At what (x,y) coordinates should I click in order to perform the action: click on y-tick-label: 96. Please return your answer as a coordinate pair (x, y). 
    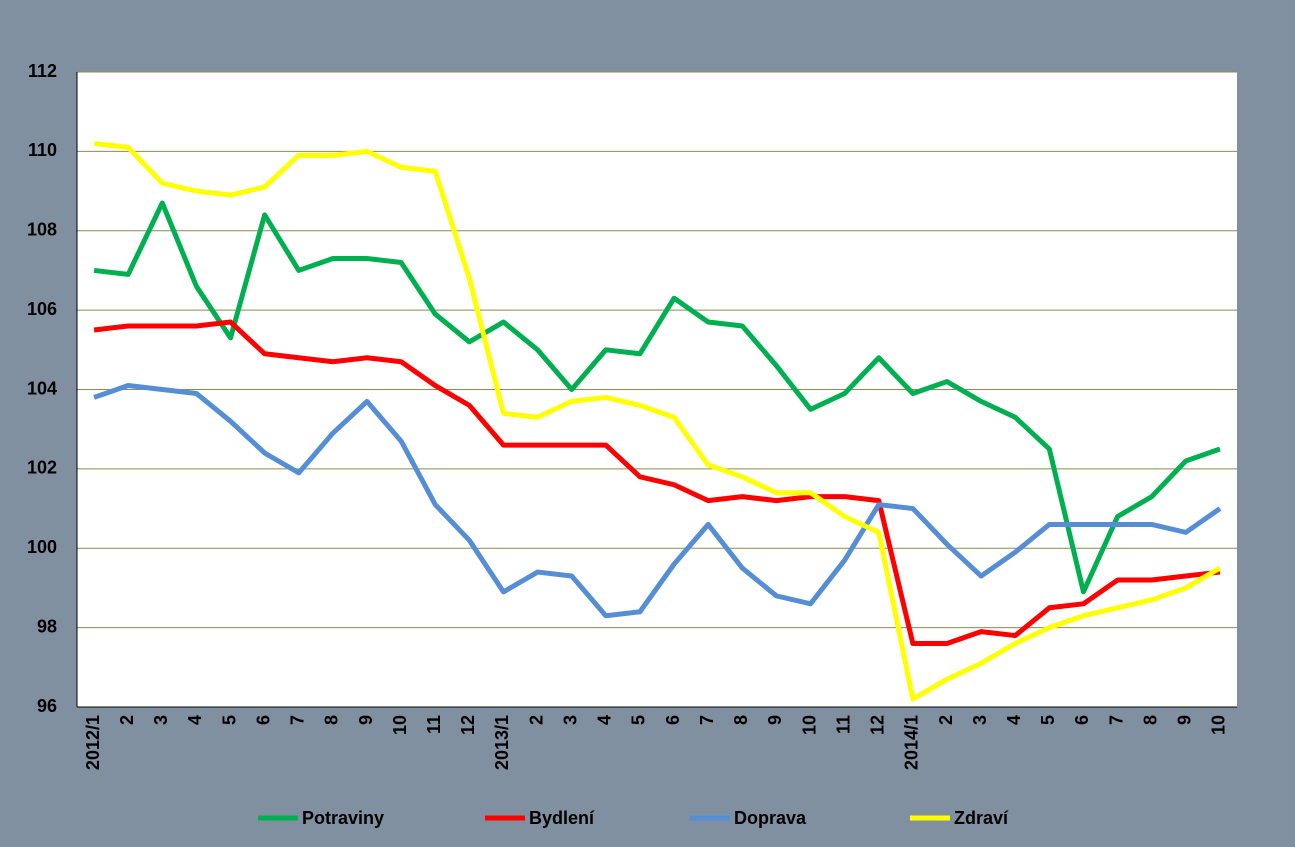
    Looking at the image, I should click on (47, 706).